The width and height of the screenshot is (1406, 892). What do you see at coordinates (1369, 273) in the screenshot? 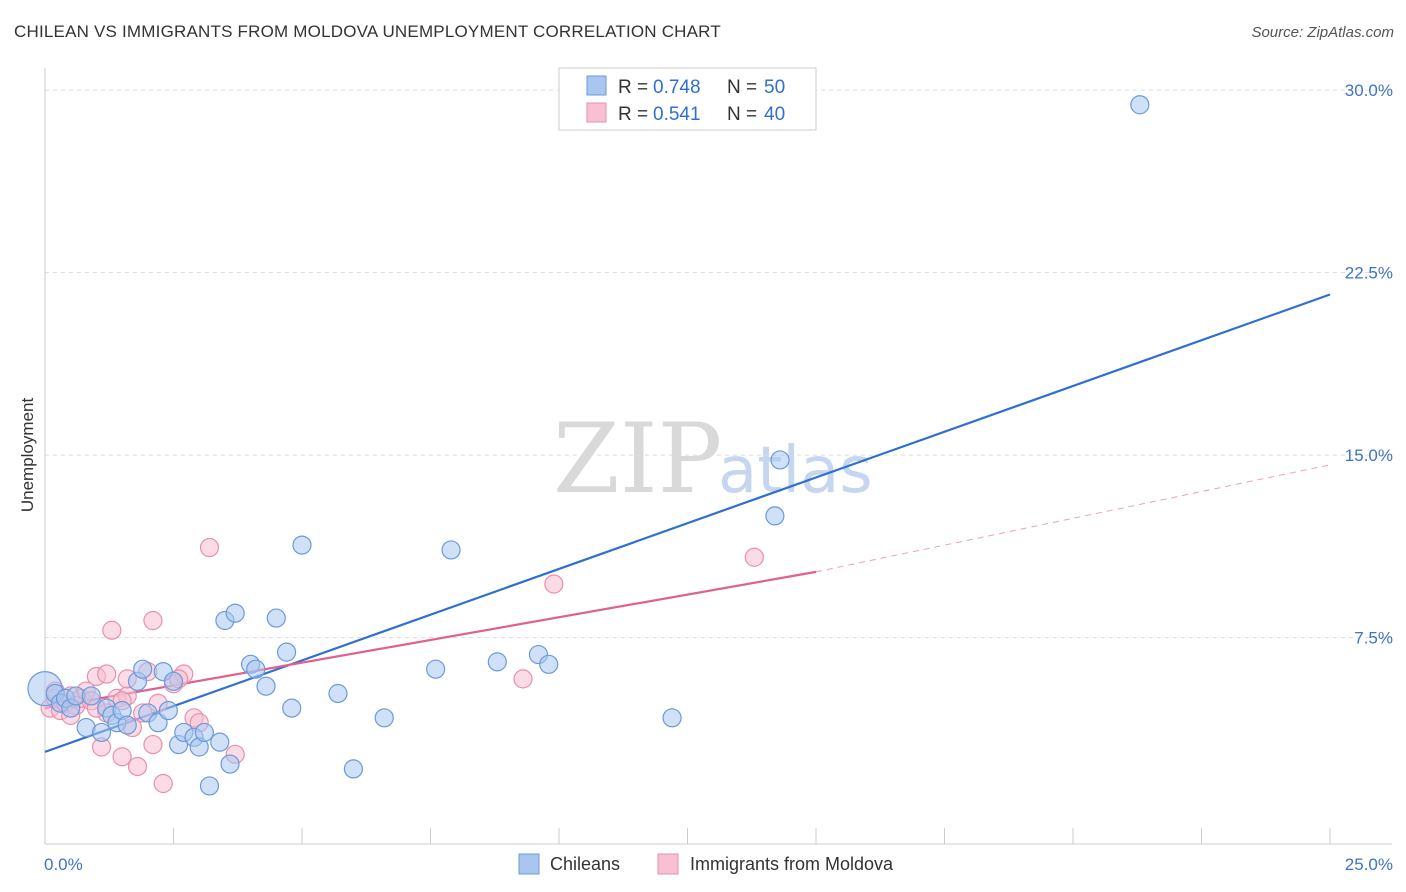
I see `y-tick-label-2: 22.5%` at bounding box center [1369, 273].